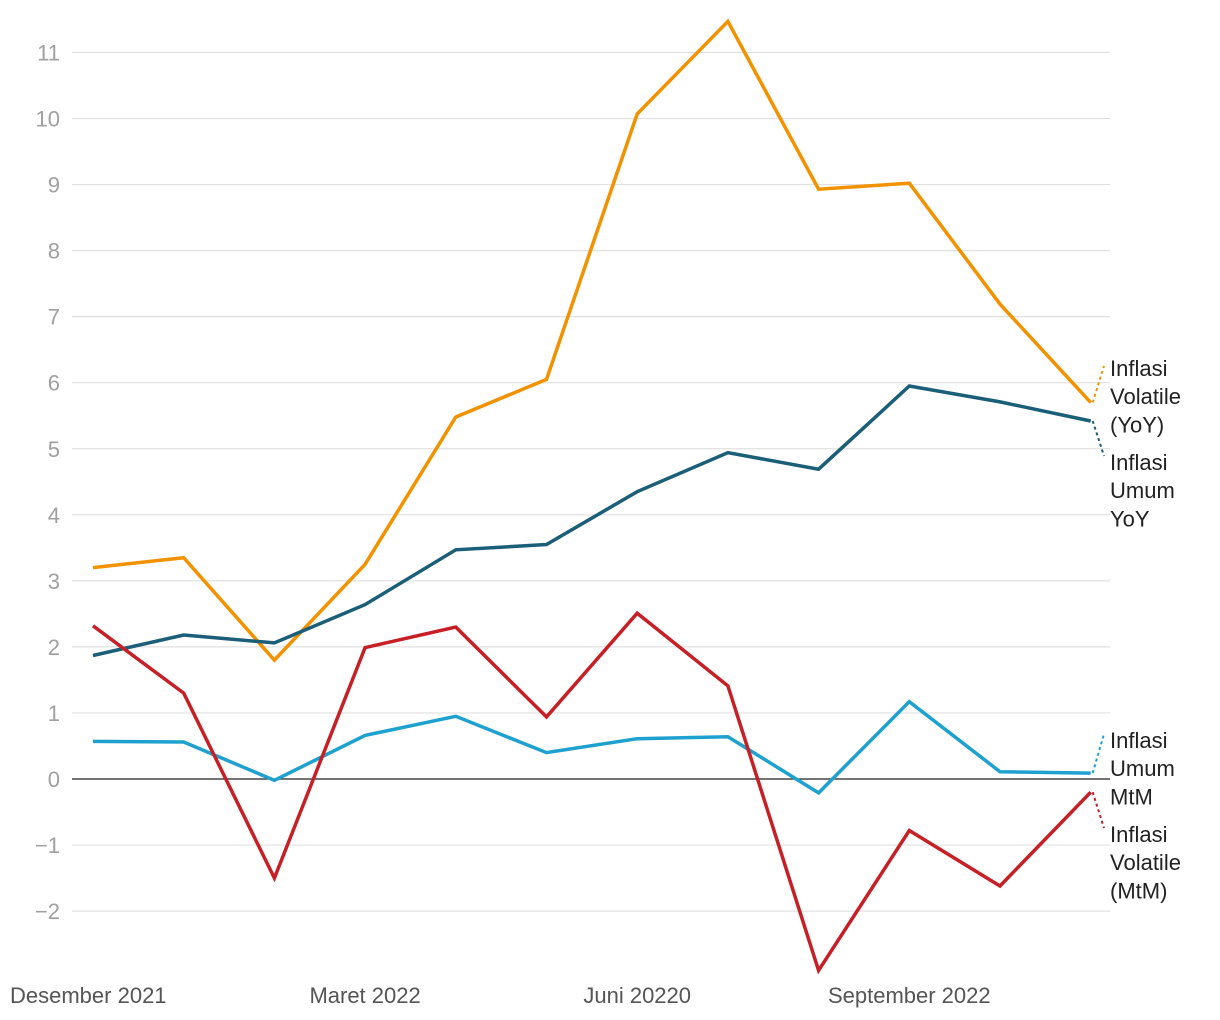 This screenshot has height=1020, width=1220. I want to click on y-tick-label: 9, so click(54, 185).